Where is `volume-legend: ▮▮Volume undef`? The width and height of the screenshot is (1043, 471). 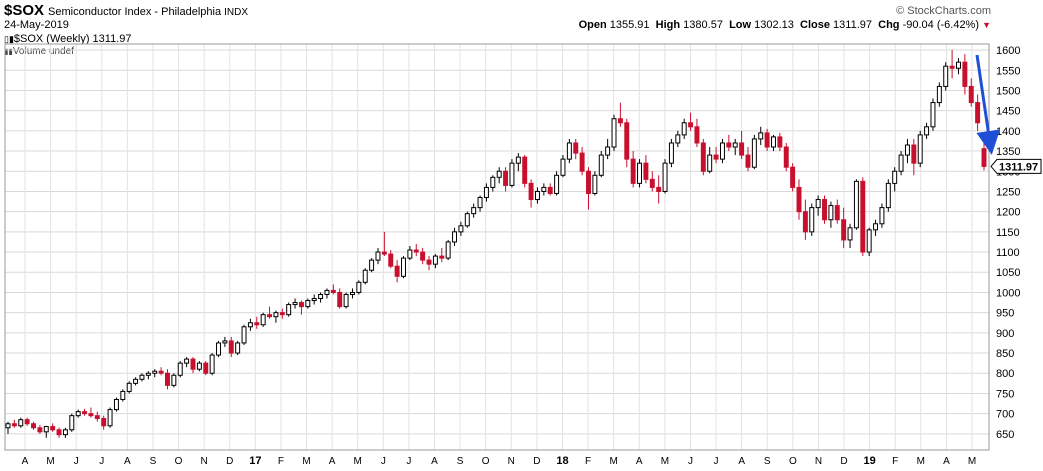
volume-legend: ▮▮Volume undef is located at coordinates (39, 52).